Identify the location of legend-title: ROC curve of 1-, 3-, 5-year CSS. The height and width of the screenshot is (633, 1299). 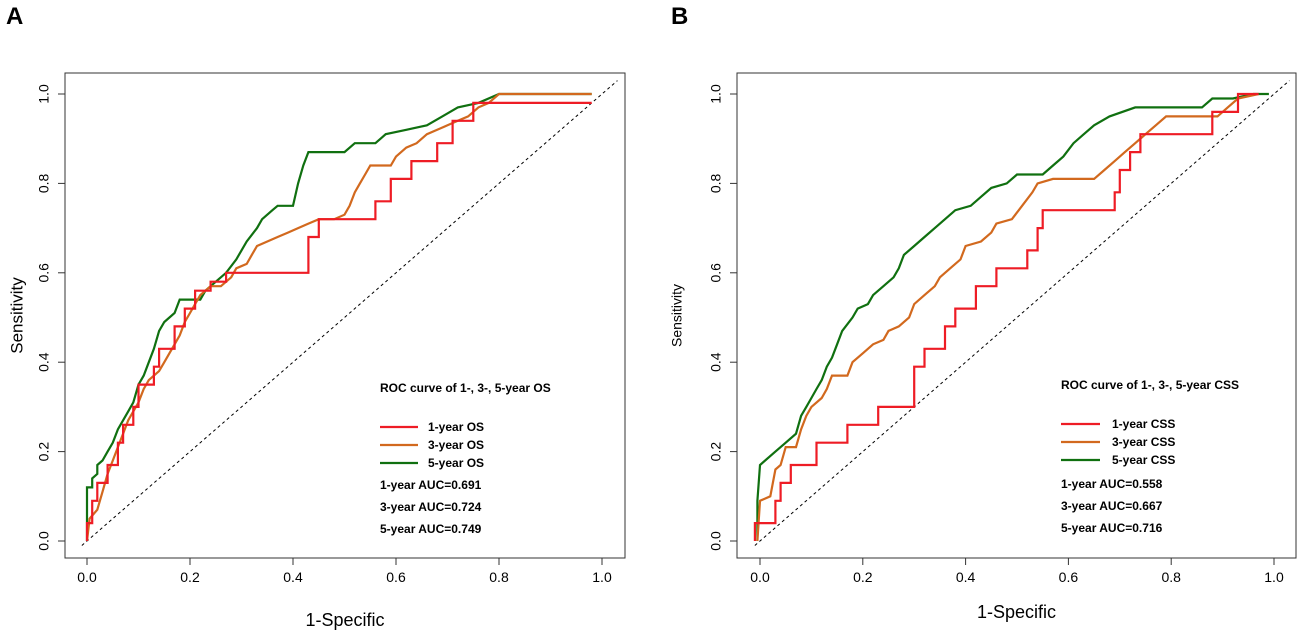
(1150, 385).